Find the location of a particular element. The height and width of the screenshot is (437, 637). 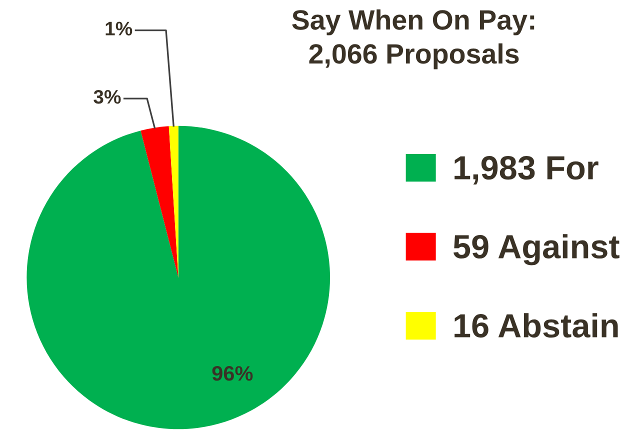

legend-label: 1,983 For is located at coordinates (526, 170).